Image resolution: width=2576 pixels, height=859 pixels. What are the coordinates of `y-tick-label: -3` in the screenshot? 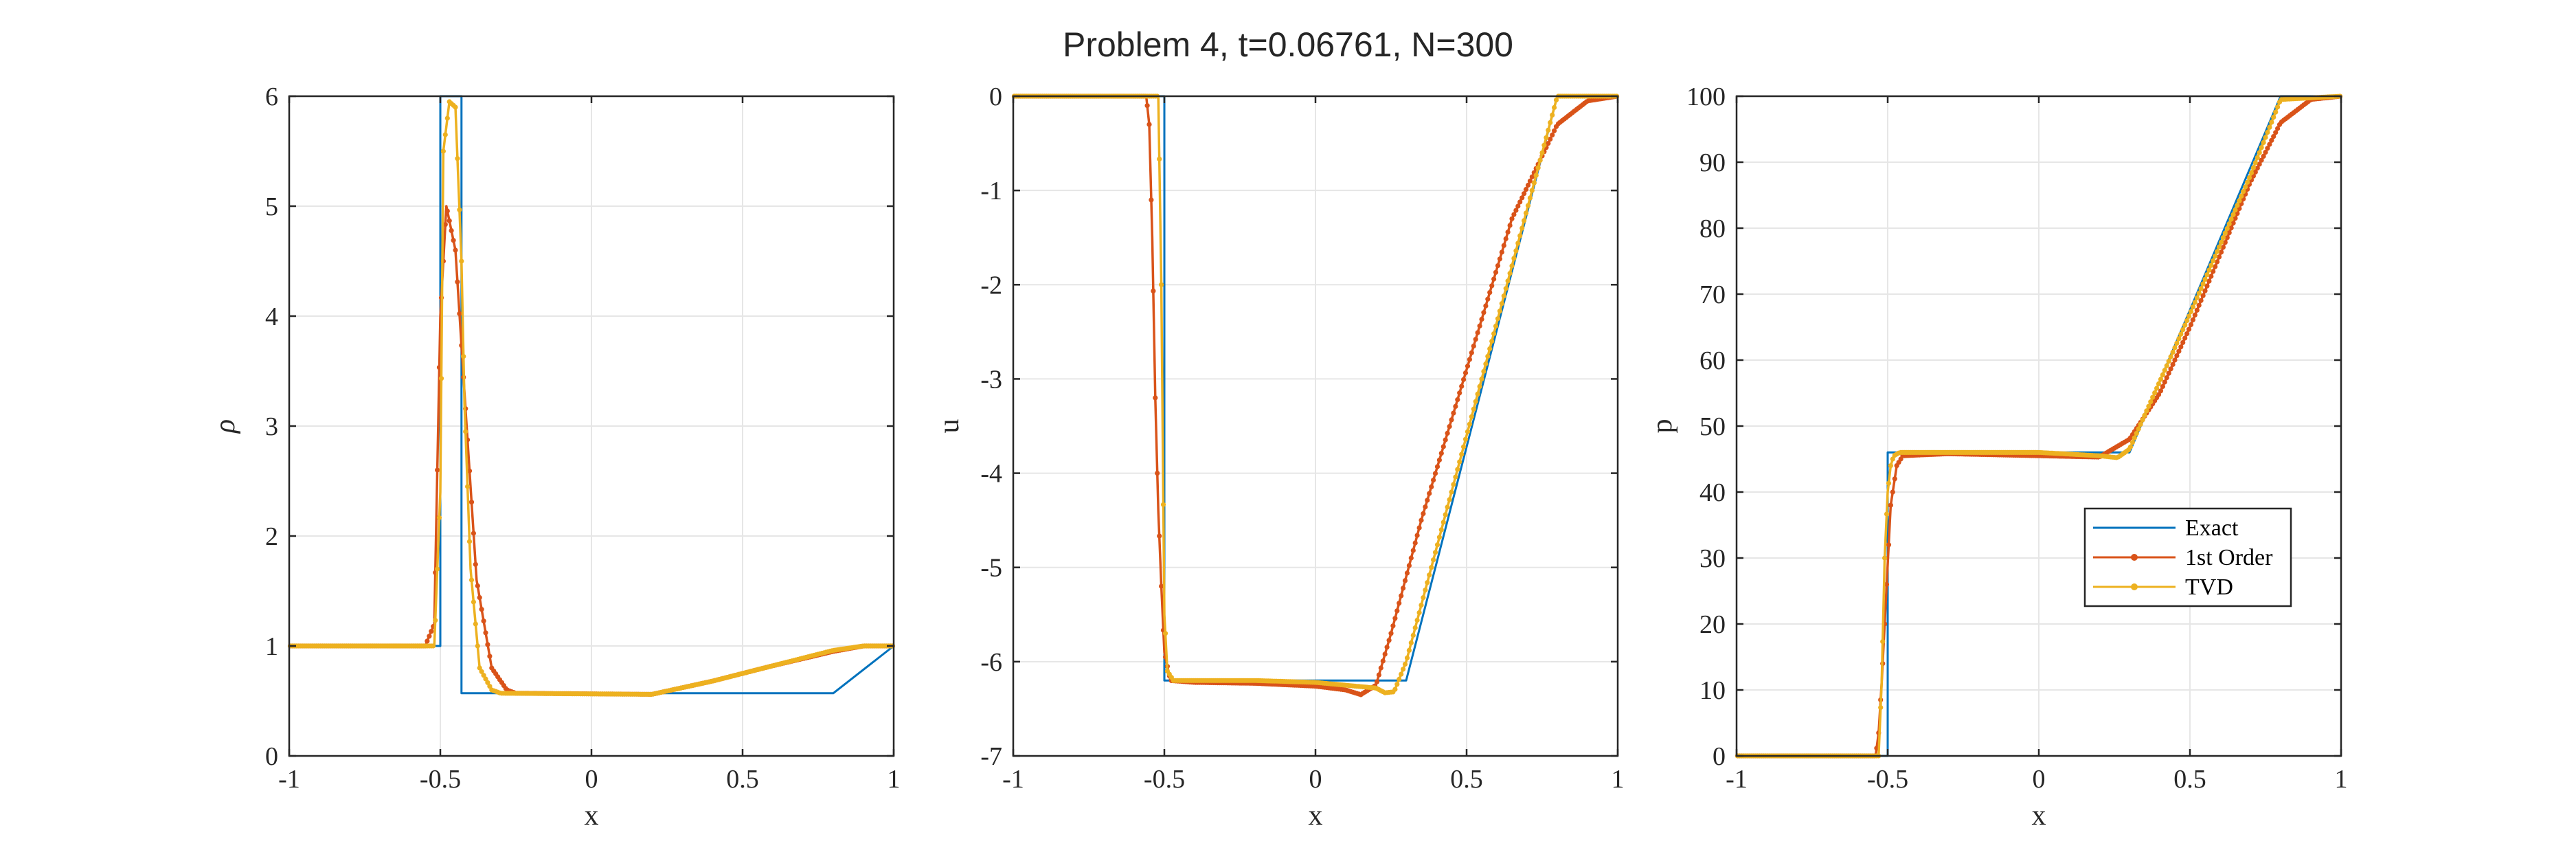 It's located at (991, 379).